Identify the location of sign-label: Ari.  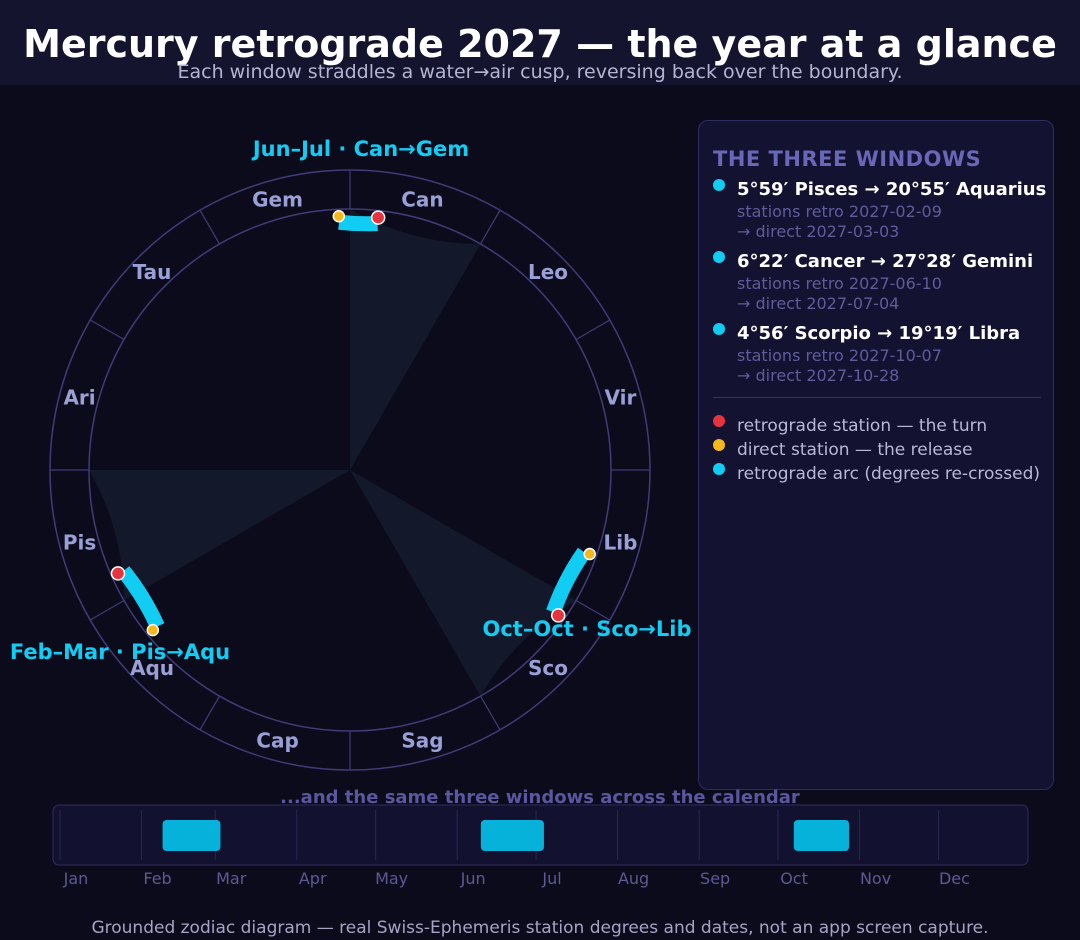
(79, 398).